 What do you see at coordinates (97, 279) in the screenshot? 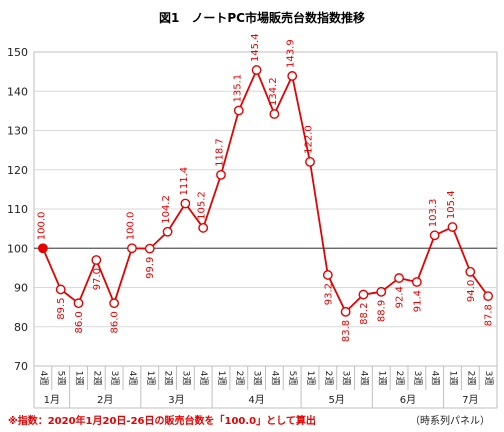
I see `data-label: 97.0` at bounding box center [97, 279].